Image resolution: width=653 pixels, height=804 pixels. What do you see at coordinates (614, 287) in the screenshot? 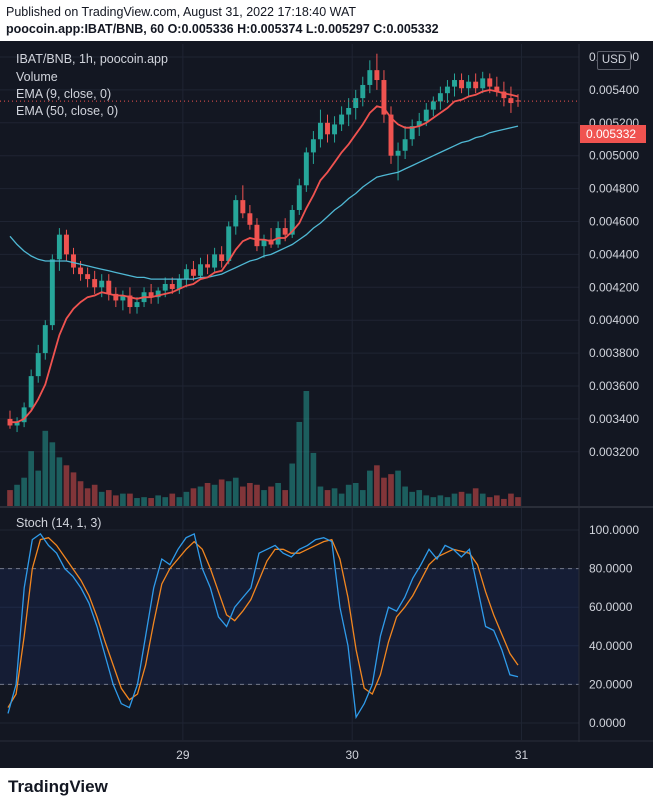
I see `price-tick-label: 0.004200` at bounding box center [614, 287].